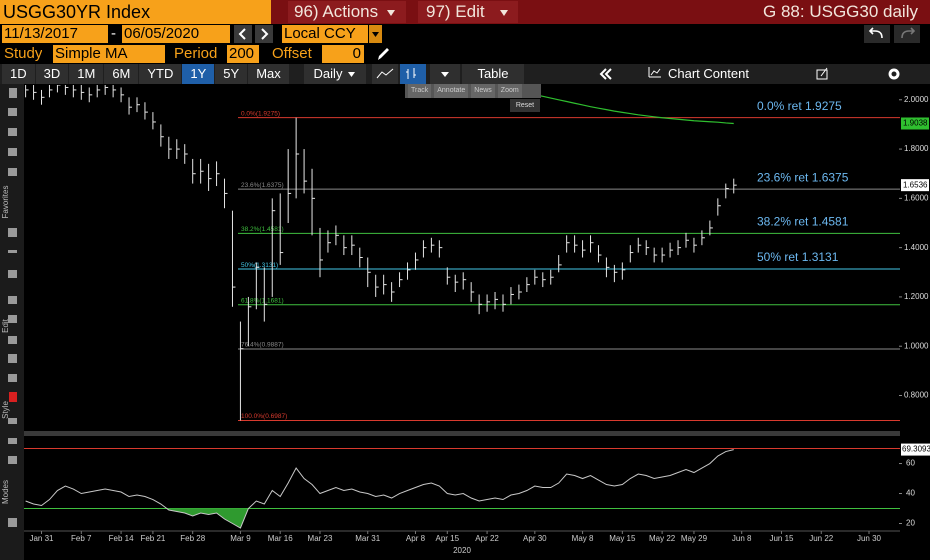 Image resolution: width=930 pixels, height=560 pixels. I want to click on x-tick-label: Jan 31, so click(41, 538).